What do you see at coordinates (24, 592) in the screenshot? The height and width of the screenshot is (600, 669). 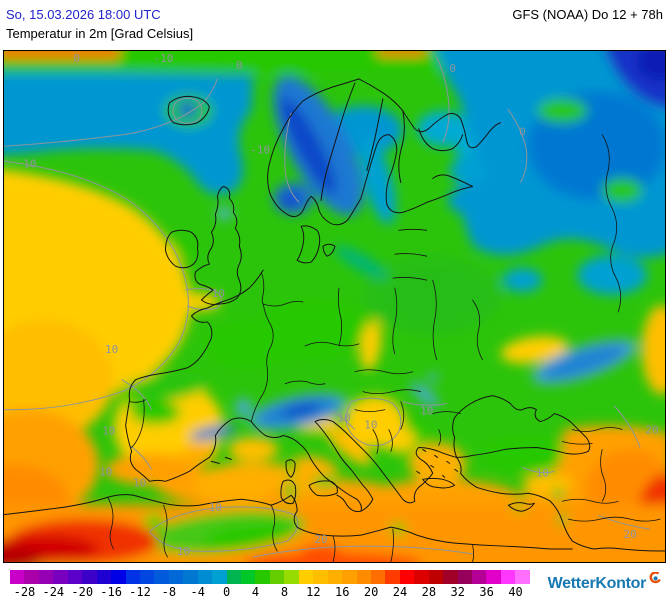 I see `legend-tick: -28` at bounding box center [24, 592].